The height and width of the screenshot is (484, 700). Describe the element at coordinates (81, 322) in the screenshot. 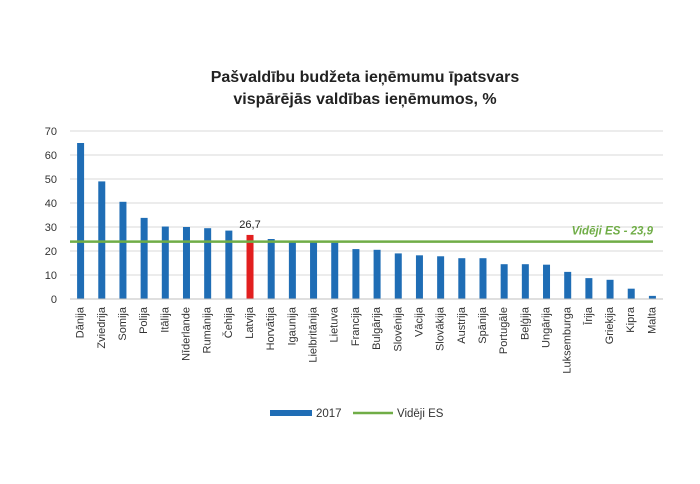

I see `x-category-label: Dānija` at that location.